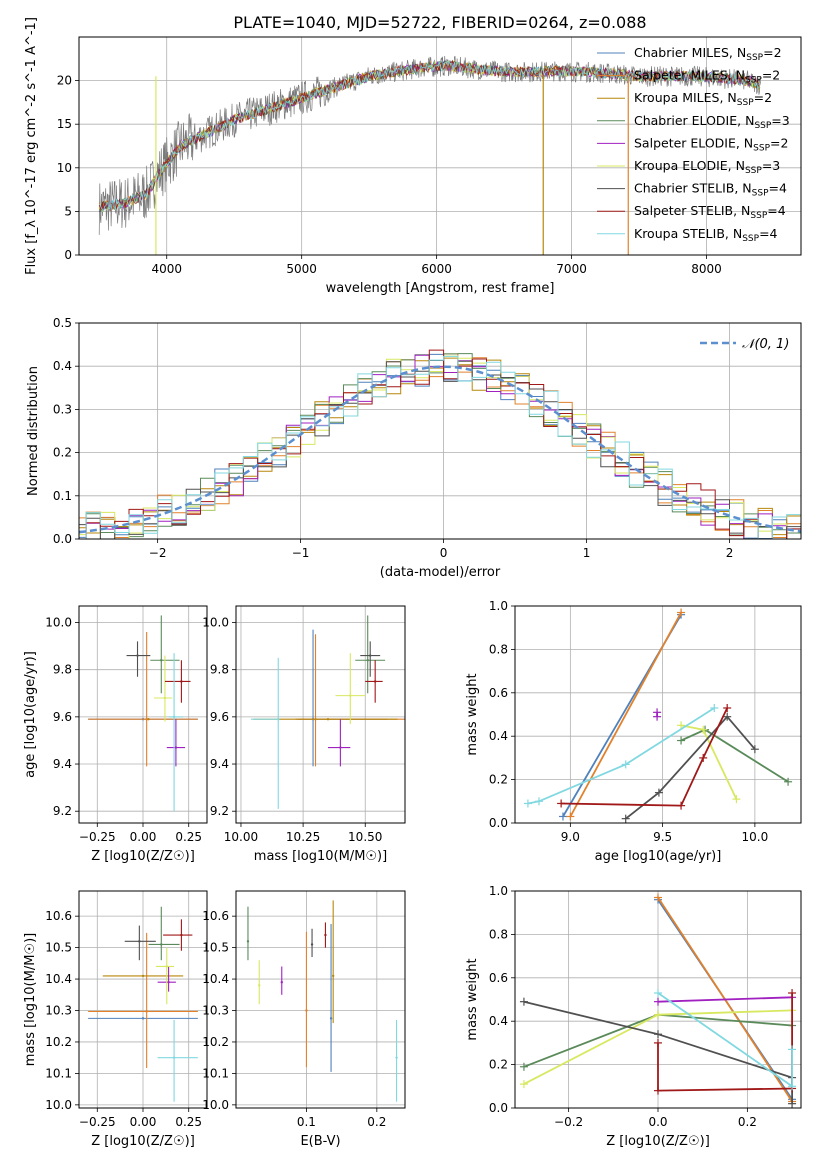 The image size is (819, 1170). I want to click on legend-label: 𝒩(0, 1), so click(765, 344).